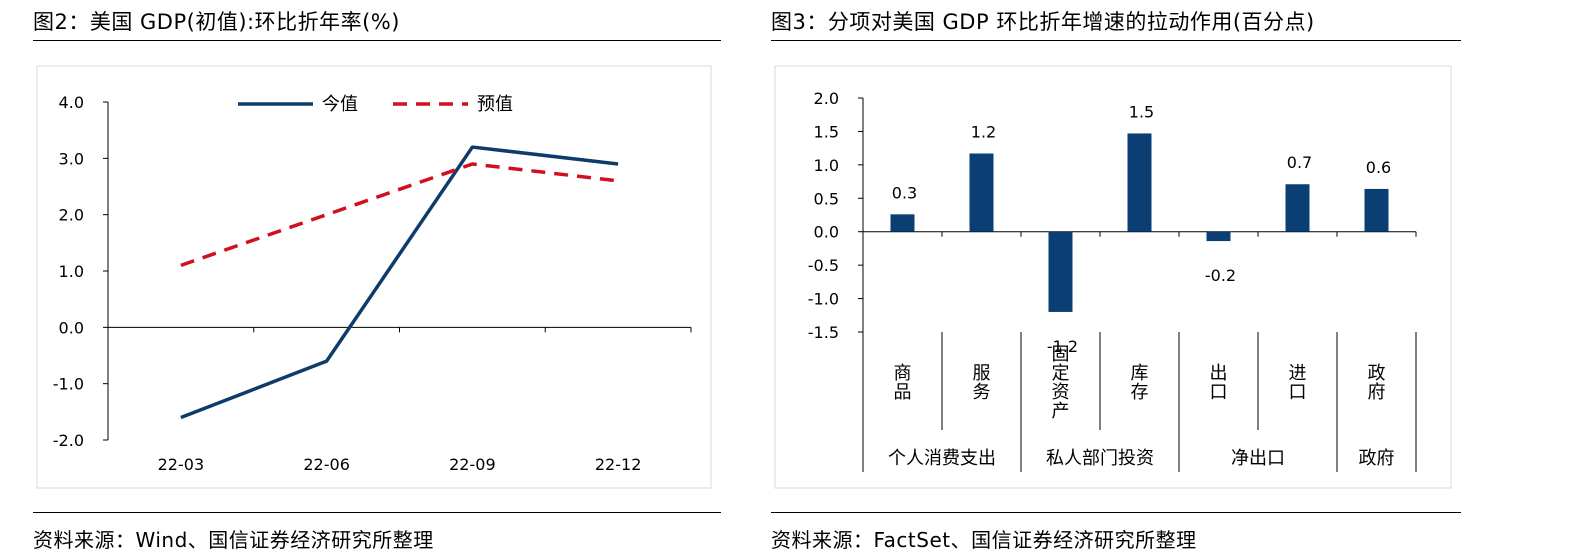  What do you see at coordinates (71, 158) in the screenshot?
I see `y-tick-label: 3.0` at bounding box center [71, 158].